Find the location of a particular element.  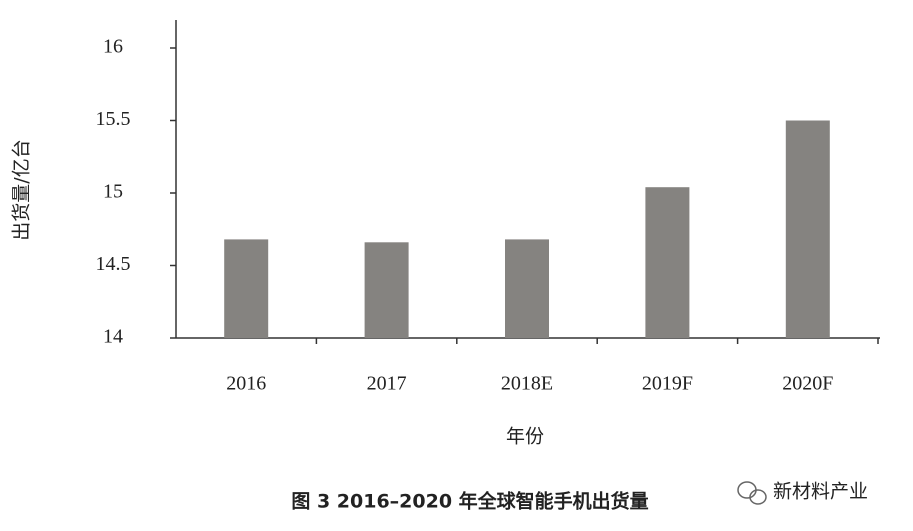

y-tick-label: 14.5 is located at coordinates (113, 264).